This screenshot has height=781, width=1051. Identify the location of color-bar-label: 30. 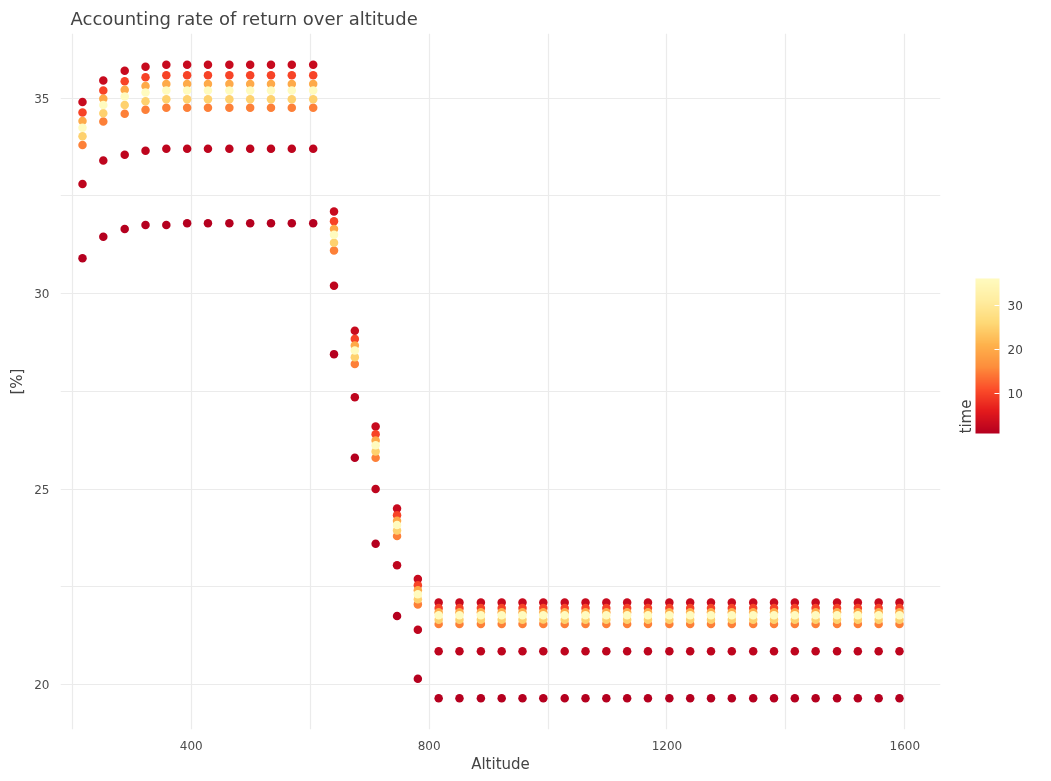
(1015, 305).